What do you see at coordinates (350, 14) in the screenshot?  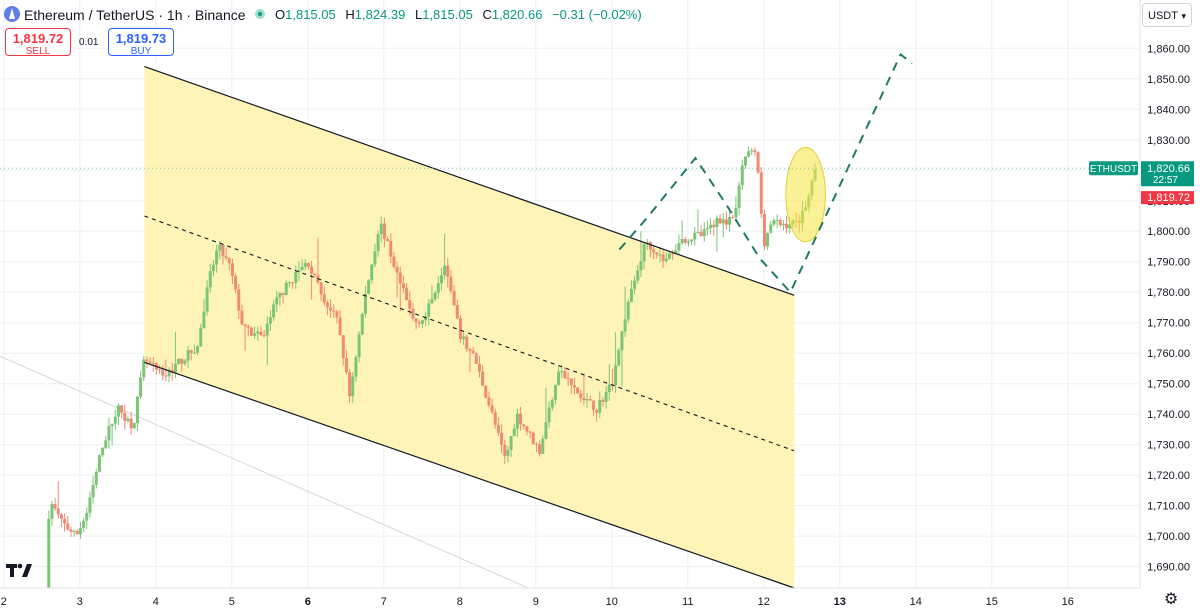 I see `ohlc-high-key: H` at bounding box center [350, 14].